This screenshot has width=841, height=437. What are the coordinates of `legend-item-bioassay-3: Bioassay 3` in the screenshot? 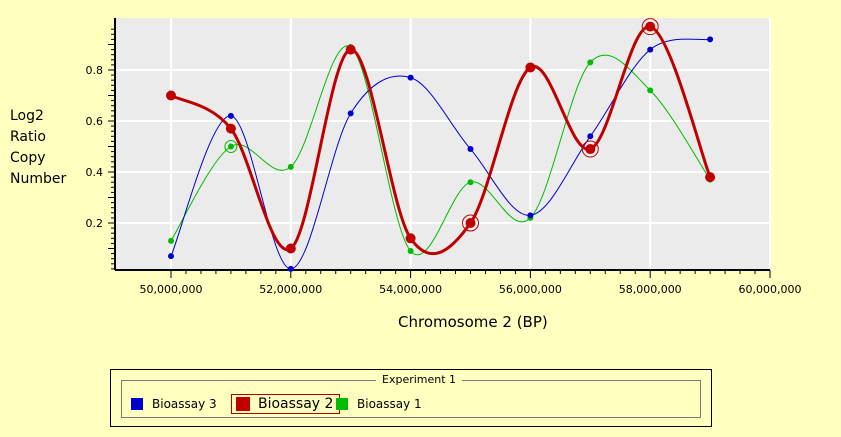 It's located at (174, 404).